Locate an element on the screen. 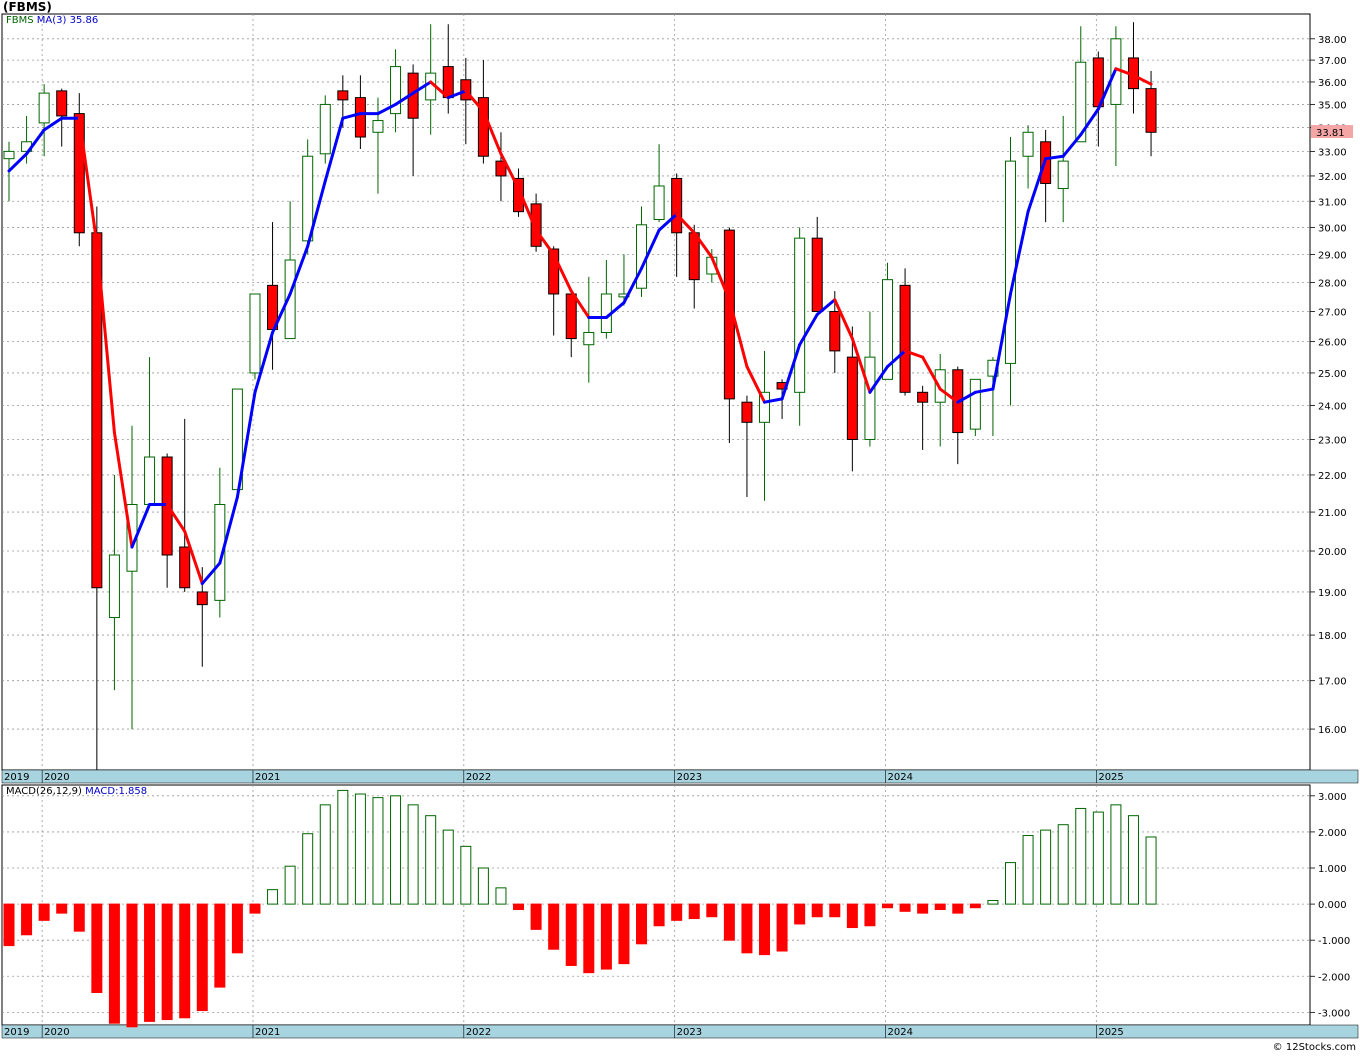 The height and width of the screenshot is (1060, 1360). macd-y-tick-label: -3.000 is located at coordinates (1334, 1013).